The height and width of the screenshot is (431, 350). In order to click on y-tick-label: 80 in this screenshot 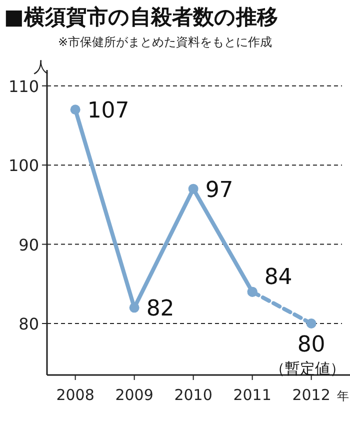, I will do `click(28, 324)`.